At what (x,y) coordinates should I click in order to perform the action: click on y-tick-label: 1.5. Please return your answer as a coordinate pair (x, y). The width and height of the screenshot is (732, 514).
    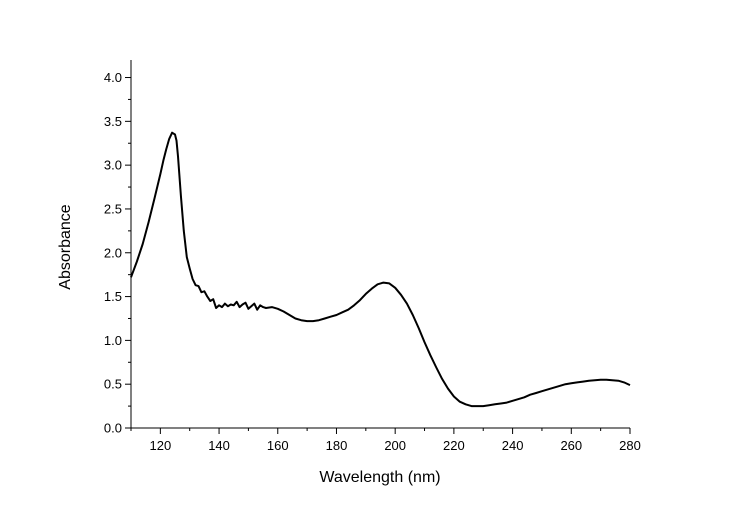
    Looking at the image, I should click on (113, 296).